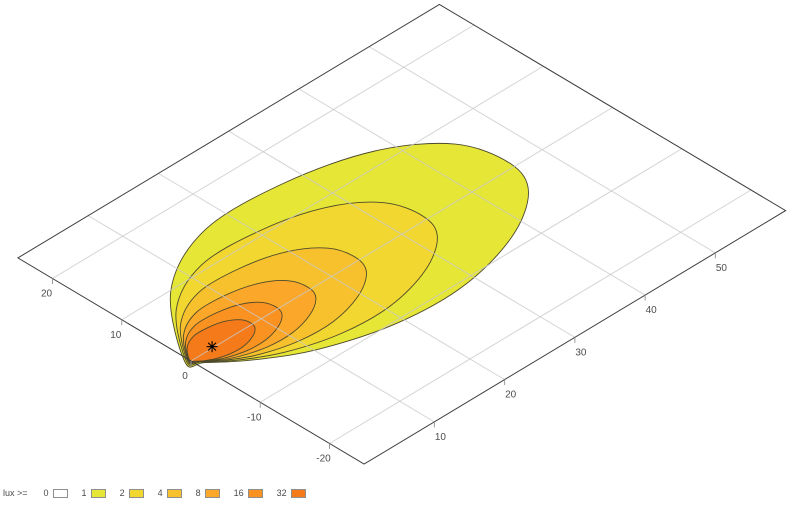 The image size is (800, 511). I want to click on legend-item-label: 1, so click(84, 493).